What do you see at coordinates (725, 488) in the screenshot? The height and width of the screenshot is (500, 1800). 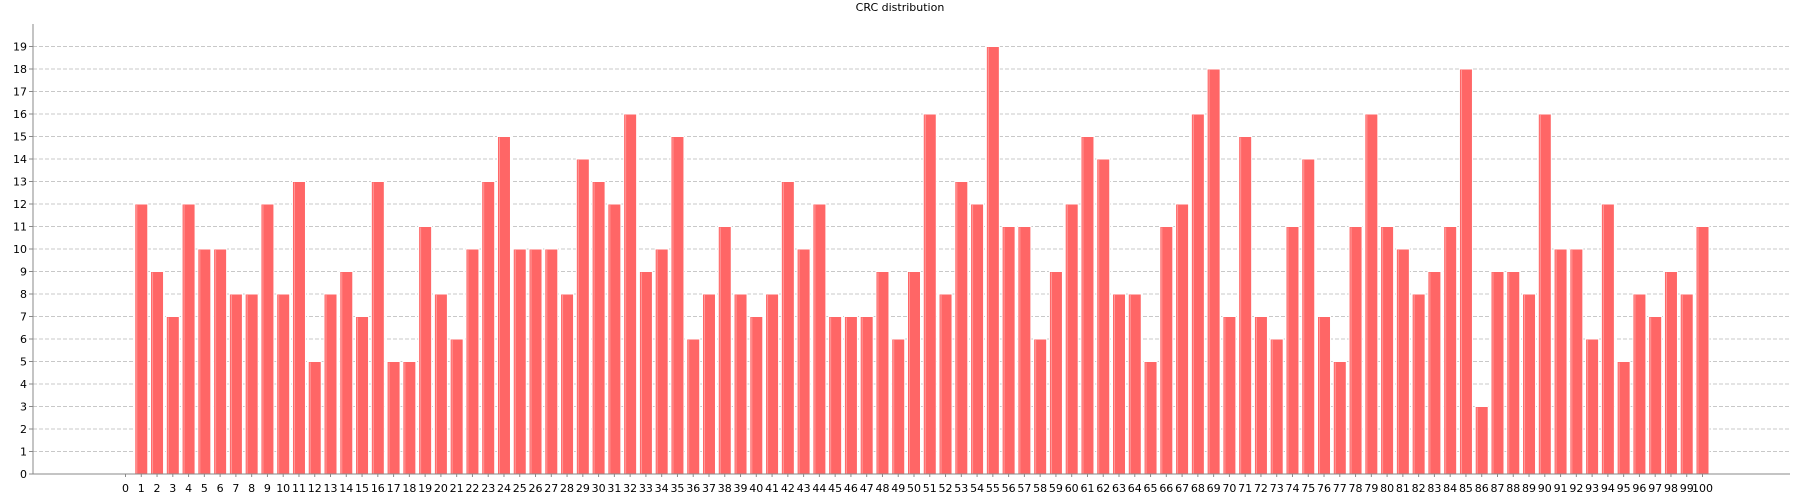 I see `x-tick-label: 38` at bounding box center [725, 488].